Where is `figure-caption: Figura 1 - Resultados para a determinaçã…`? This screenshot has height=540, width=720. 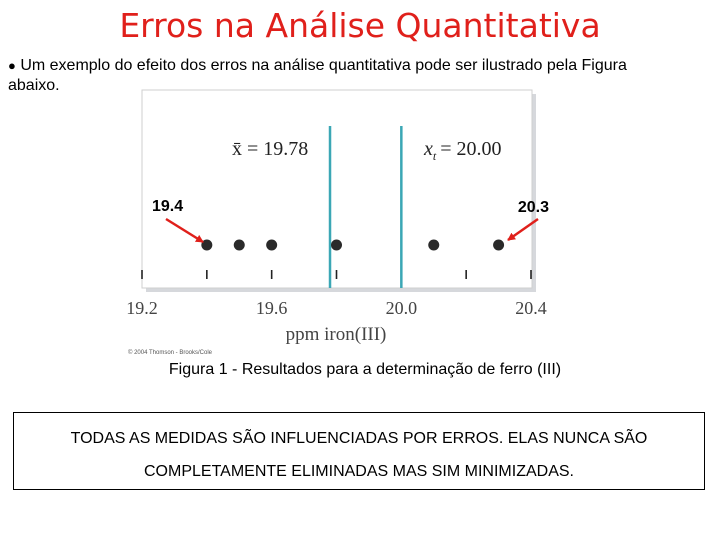
figure-caption: Figura 1 - Resultados para a determinaçã… is located at coordinates (365, 369).